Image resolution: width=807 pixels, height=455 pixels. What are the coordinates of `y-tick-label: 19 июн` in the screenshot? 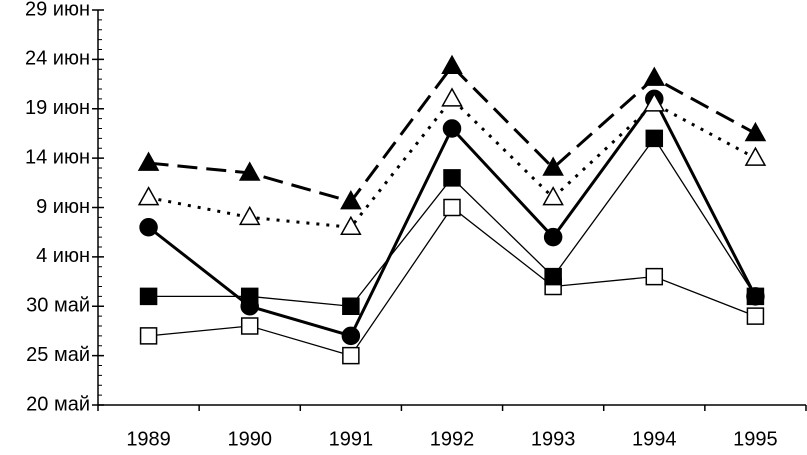 It's located at (57, 108).